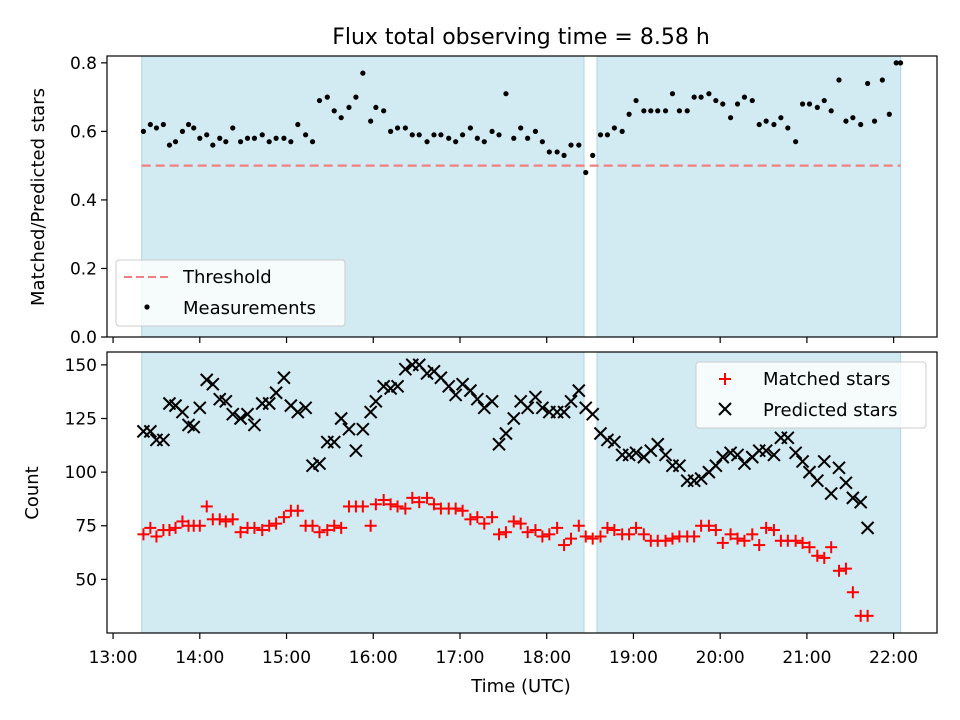 The image size is (960, 720). What do you see at coordinates (725, 409) in the screenshot?
I see `legend-predicted-swatch` at bounding box center [725, 409].